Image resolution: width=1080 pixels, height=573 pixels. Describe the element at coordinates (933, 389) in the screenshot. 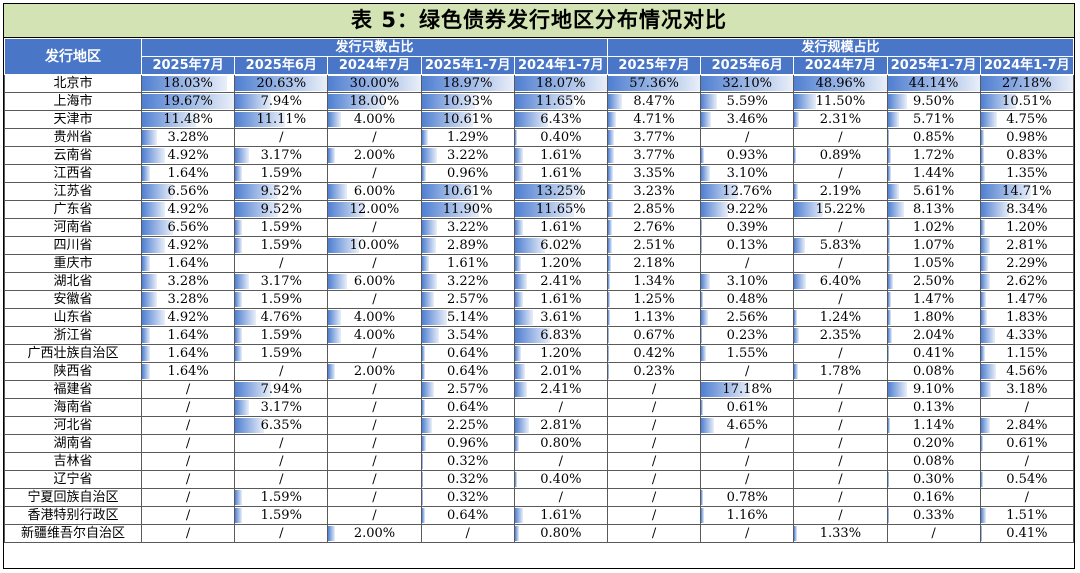

I see `value-text: 9.10%` at that location.